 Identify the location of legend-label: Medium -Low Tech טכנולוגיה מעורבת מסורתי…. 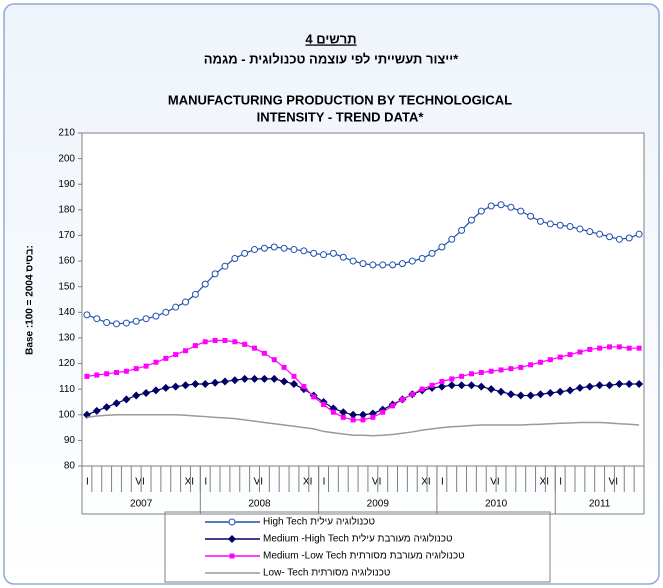
(364, 556).